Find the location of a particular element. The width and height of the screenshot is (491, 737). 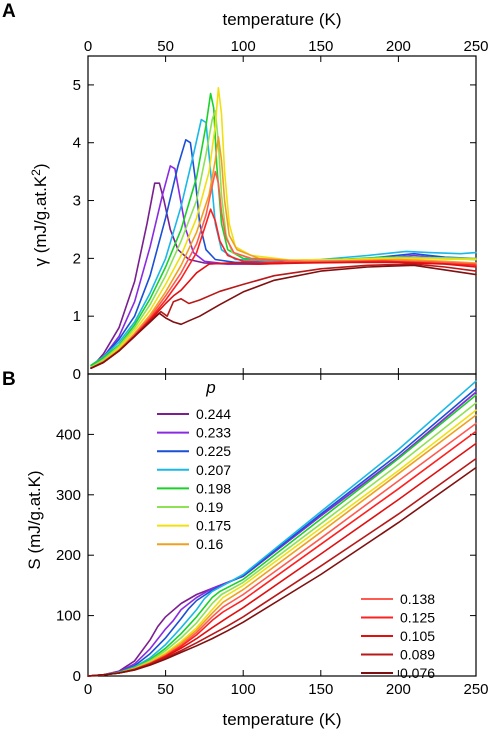

legend-label: 0.233 is located at coordinates (213, 433).